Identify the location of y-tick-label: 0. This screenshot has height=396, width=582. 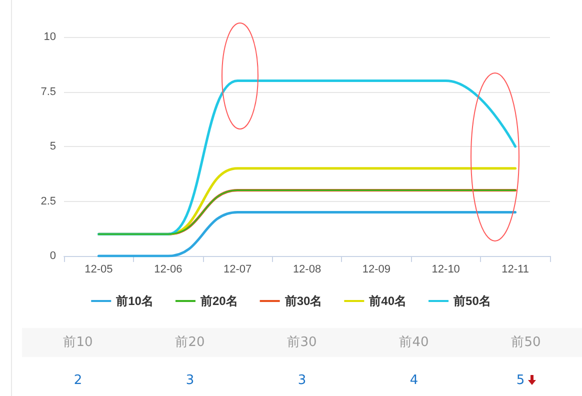
(53, 256).